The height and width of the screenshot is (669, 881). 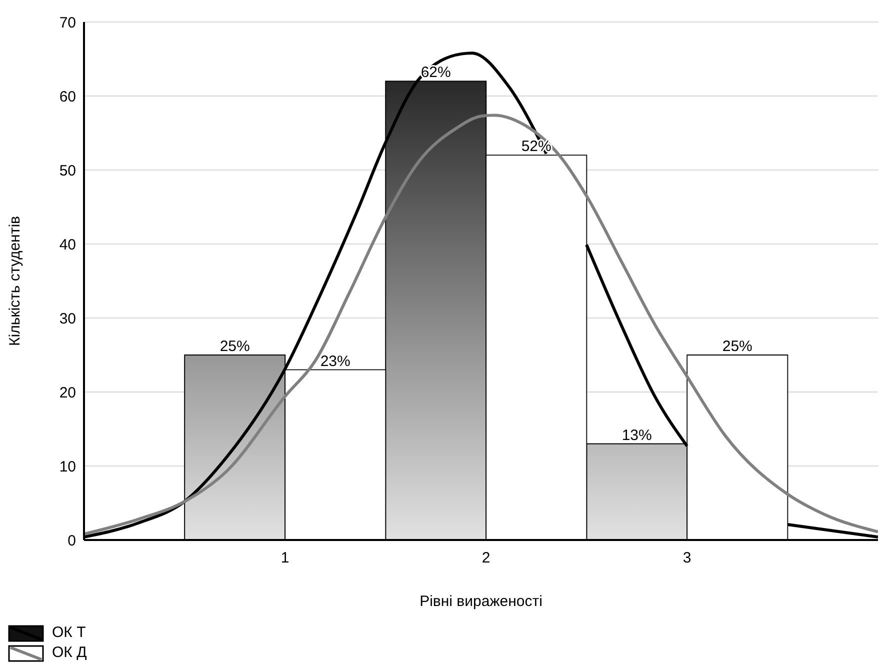 What do you see at coordinates (67, 171) in the screenshot?
I see `y-tick-label: 50` at bounding box center [67, 171].